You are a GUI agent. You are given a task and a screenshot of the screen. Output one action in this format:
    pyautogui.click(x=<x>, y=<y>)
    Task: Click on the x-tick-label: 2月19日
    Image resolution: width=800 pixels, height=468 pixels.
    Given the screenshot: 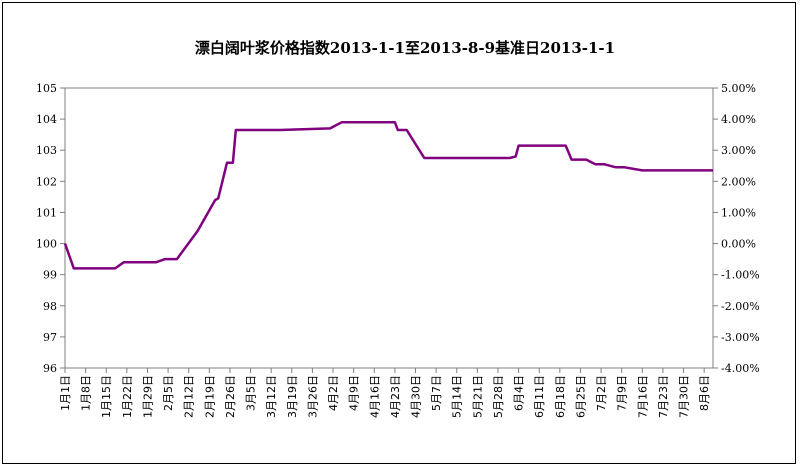 What is the action you would take?
    pyautogui.click(x=209, y=396)
    